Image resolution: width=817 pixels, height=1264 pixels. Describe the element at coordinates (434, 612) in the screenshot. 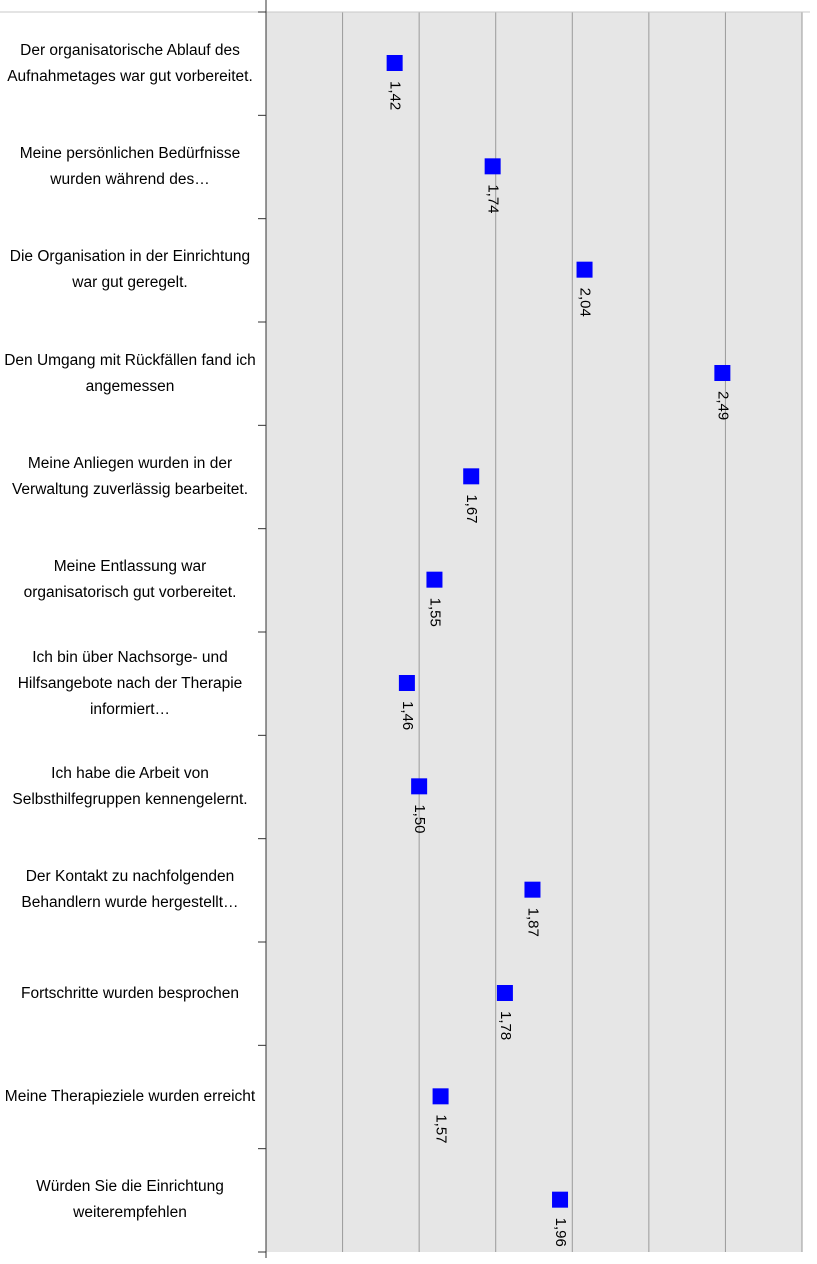

I see `data-label: 1,55` at that location.